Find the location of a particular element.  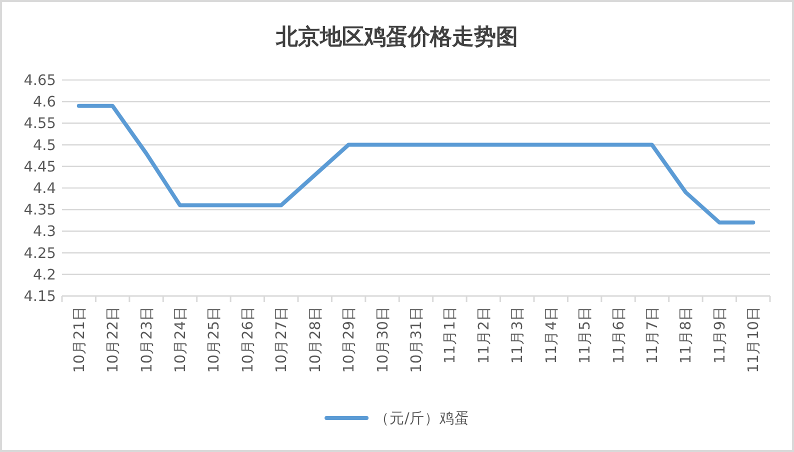

y-tick-label: 4.6 is located at coordinates (44, 102).